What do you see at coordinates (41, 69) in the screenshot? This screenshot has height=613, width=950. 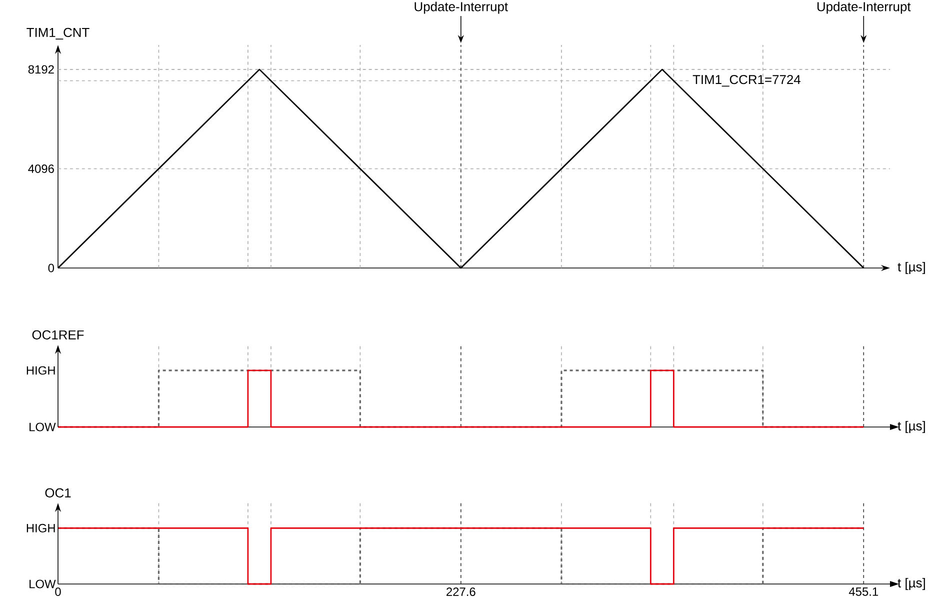 I see `y-tick-label: 8192` at bounding box center [41, 69].